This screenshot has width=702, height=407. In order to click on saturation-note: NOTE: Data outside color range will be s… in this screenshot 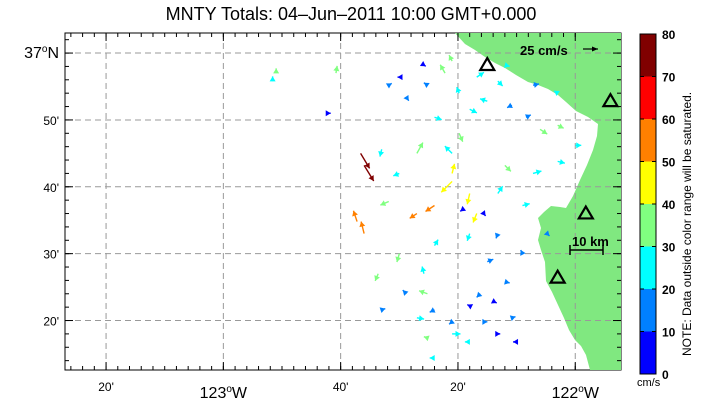, I will do `click(687, 223)`.